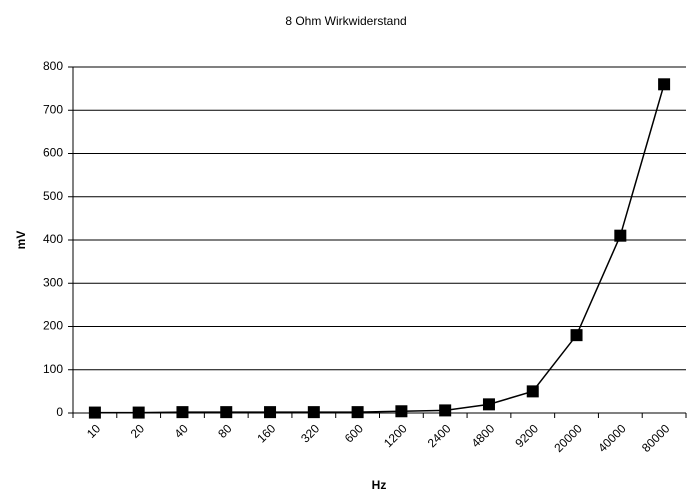  What do you see at coordinates (181, 431) in the screenshot?
I see `x-tick-label: 40` at bounding box center [181, 431].